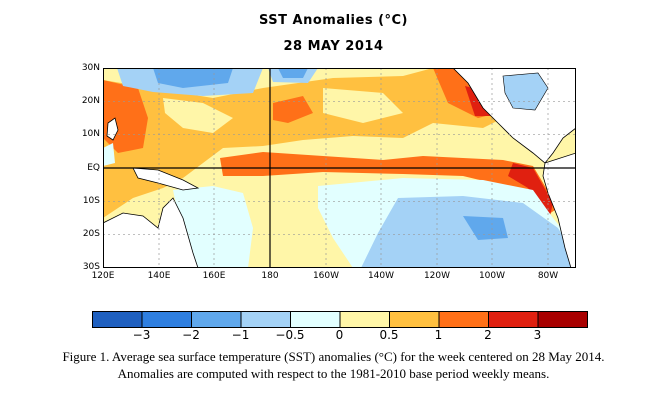 The height and width of the screenshot is (401, 667). What do you see at coordinates (91, 234) in the screenshot?
I see `lat-label: 20S` at bounding box center [91, 234].